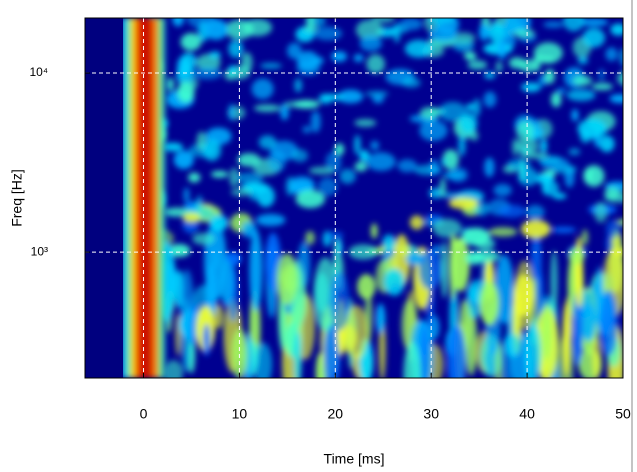 The height and width of the screenshot is (472, 637). Describe the element at coordinates (104, 198) in the screenshot. I see `heatmap-quiet` at that location.